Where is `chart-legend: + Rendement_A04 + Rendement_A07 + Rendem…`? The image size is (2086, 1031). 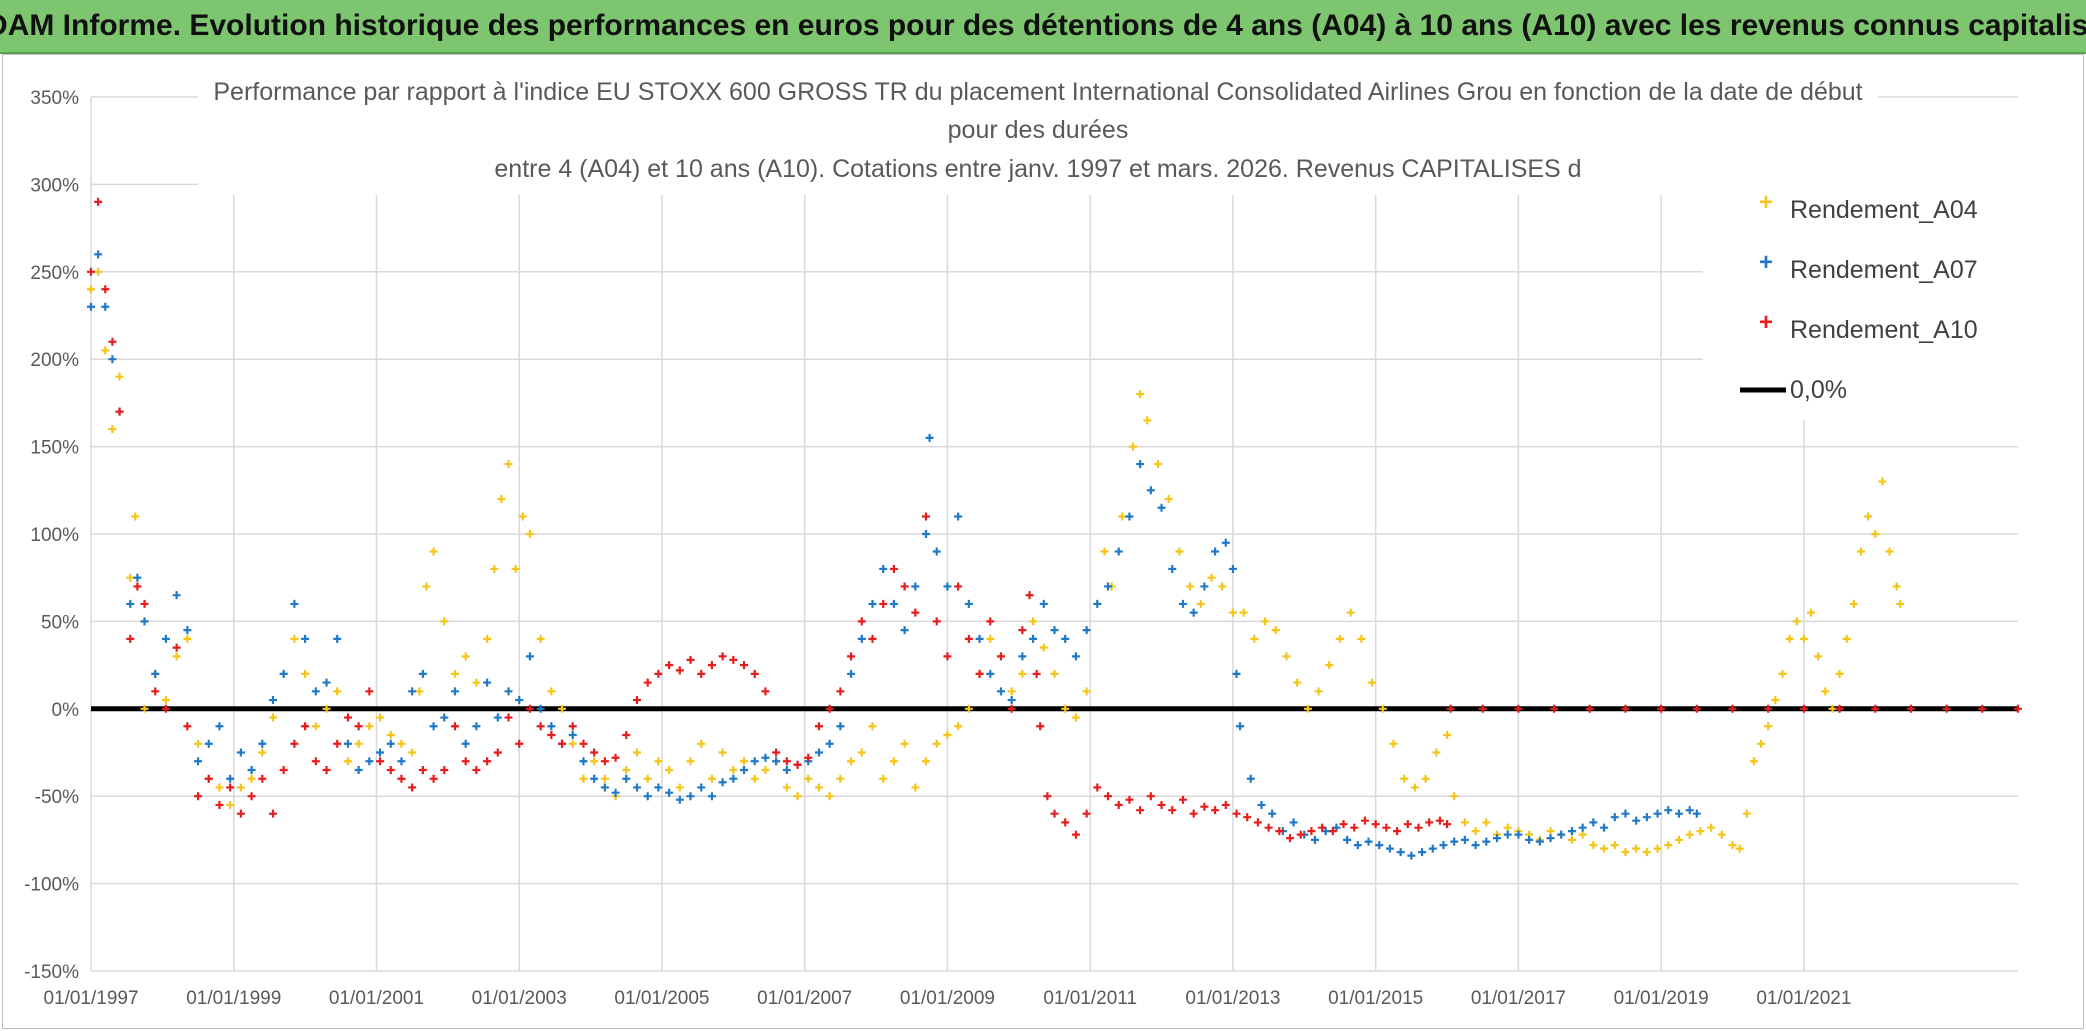 chart-legend: + Rendement_A04 + Rendement_A07 + Rendem… is located at coordinates (1863, 297).